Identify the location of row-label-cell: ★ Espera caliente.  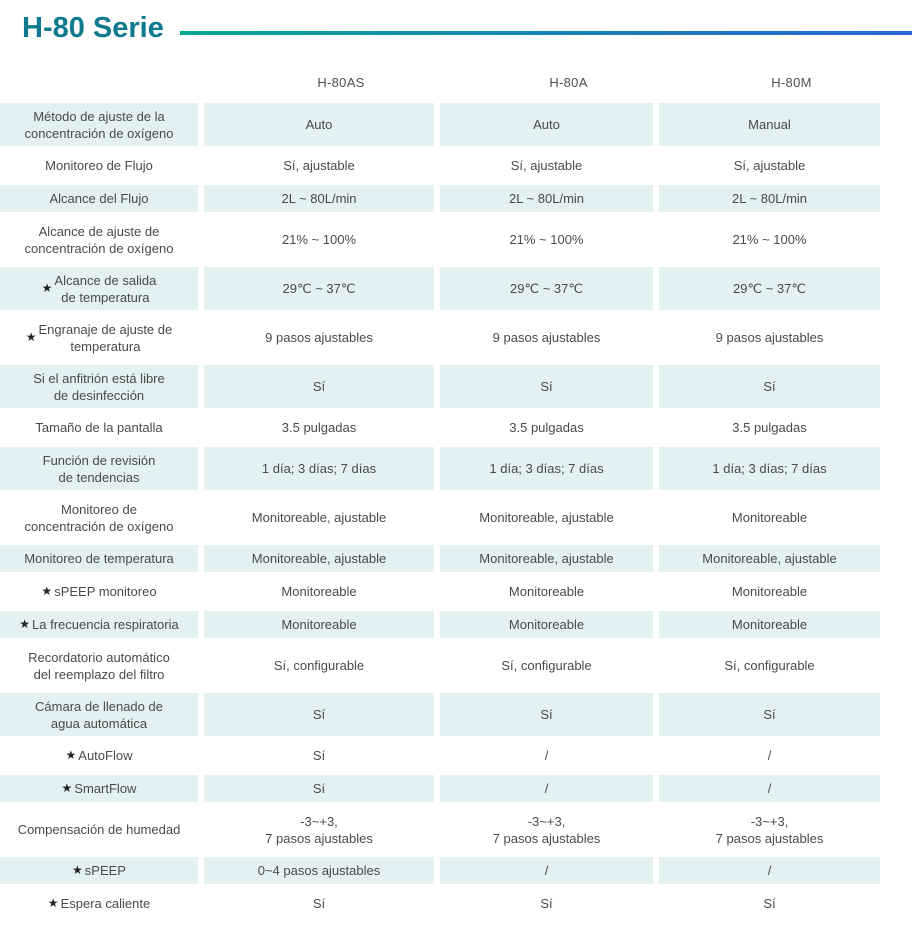
(99, 903).